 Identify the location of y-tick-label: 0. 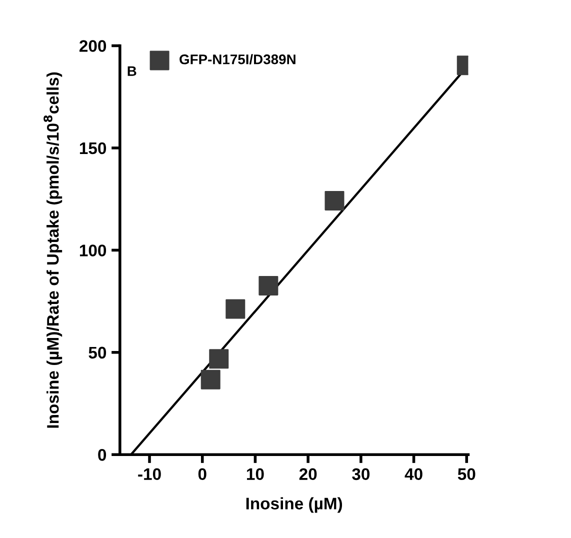
(102, 455).